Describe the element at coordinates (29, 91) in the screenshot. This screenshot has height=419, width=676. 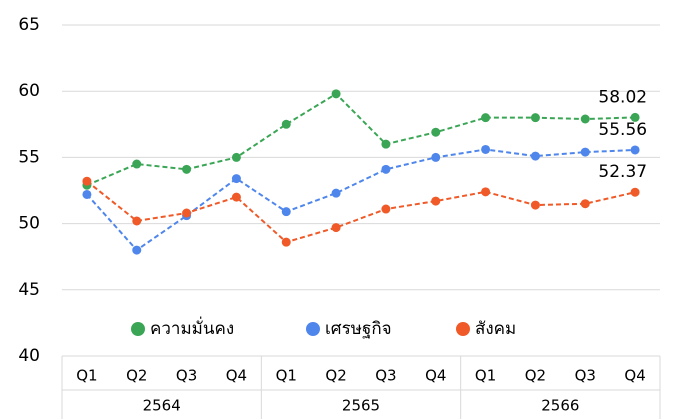
I see `y-tick-label: 60` at that location.